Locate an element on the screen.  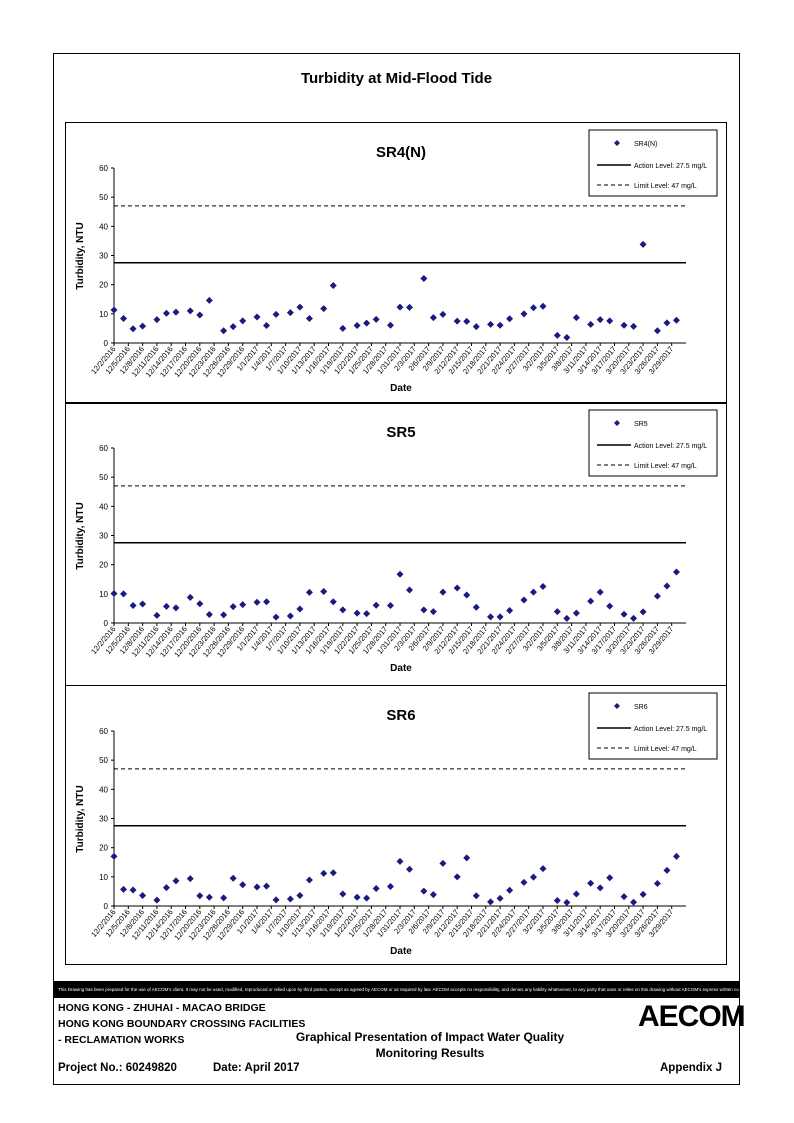
drawing-heading-line-2: Monitoring Results is located at coordinates (430, 1053).